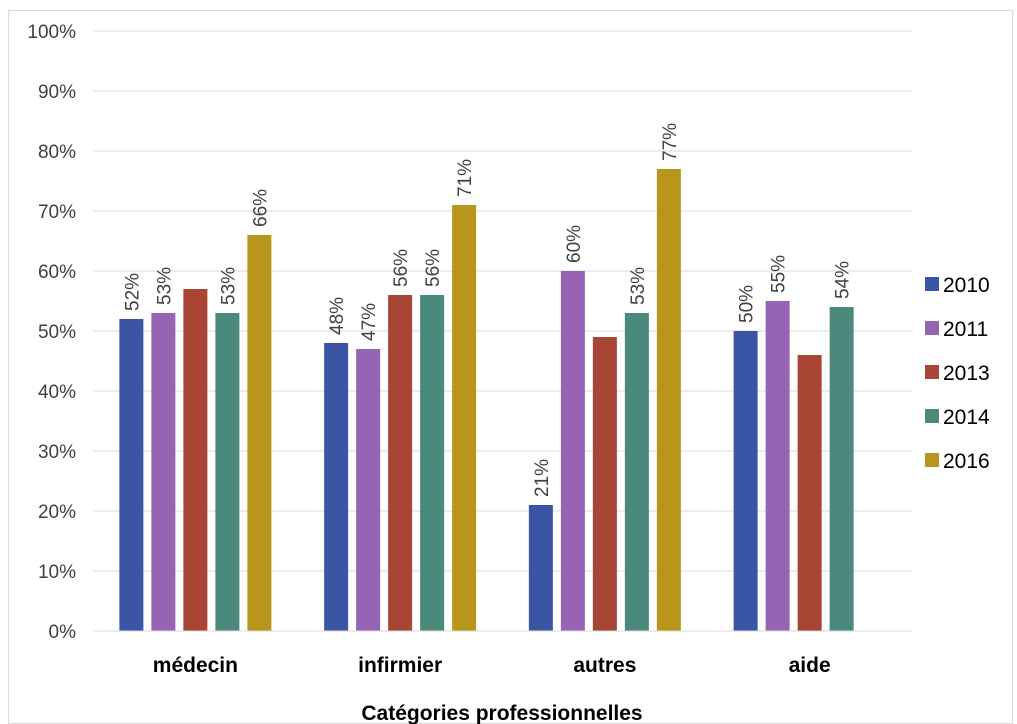  I want to click on legend-label: 2010, so click(966, 285).